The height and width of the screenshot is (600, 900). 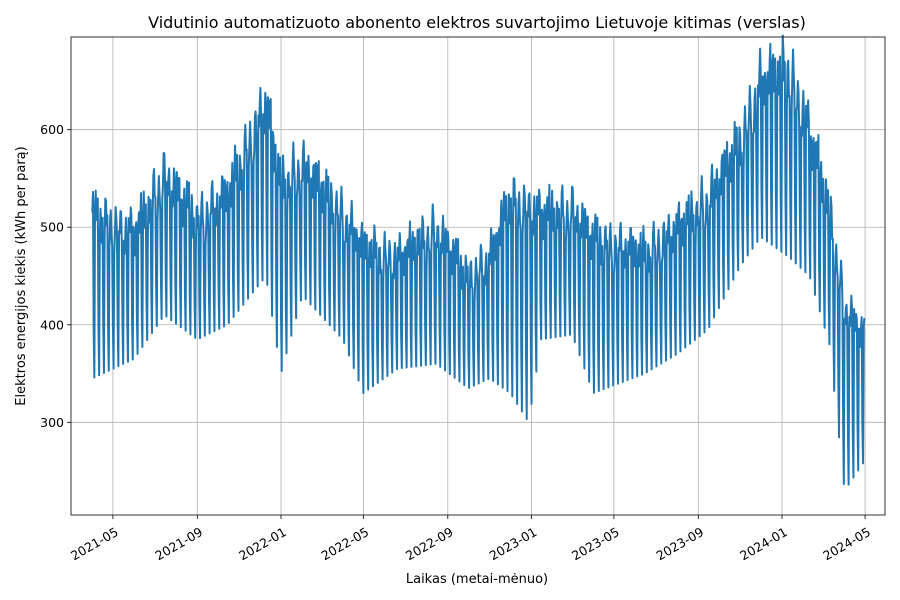 What do you see at coordinates (52, 422) in the screenshot?
I see `y-tick-label: 300` at bounding box center [52, 422].